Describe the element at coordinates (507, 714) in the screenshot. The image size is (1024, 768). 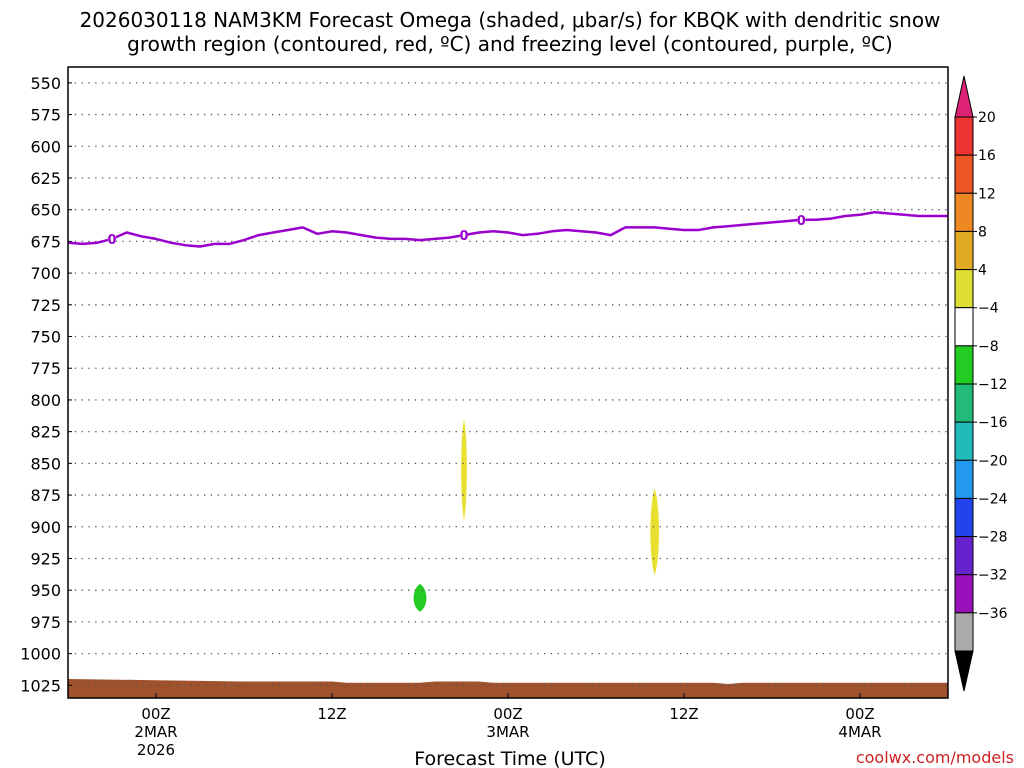
I see `x-tick-label-2: 00Z` at that location.